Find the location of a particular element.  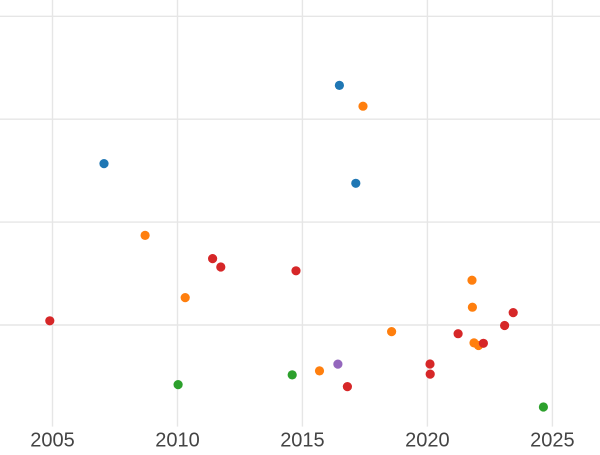

svg-text: 2005 is located at coordinates (52, 440).